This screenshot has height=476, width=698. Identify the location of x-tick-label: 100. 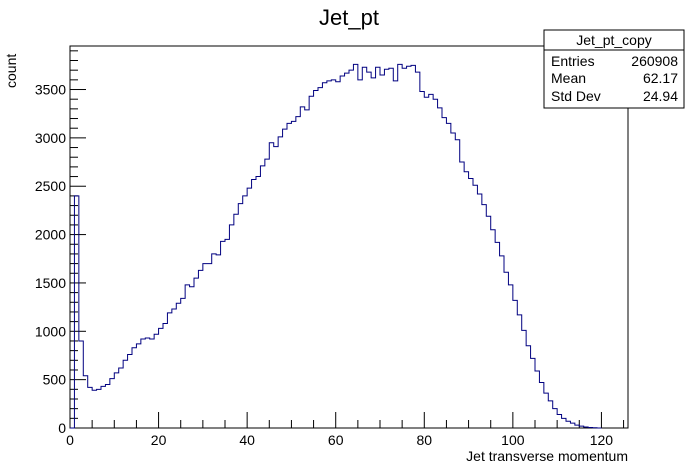
(513, 440).